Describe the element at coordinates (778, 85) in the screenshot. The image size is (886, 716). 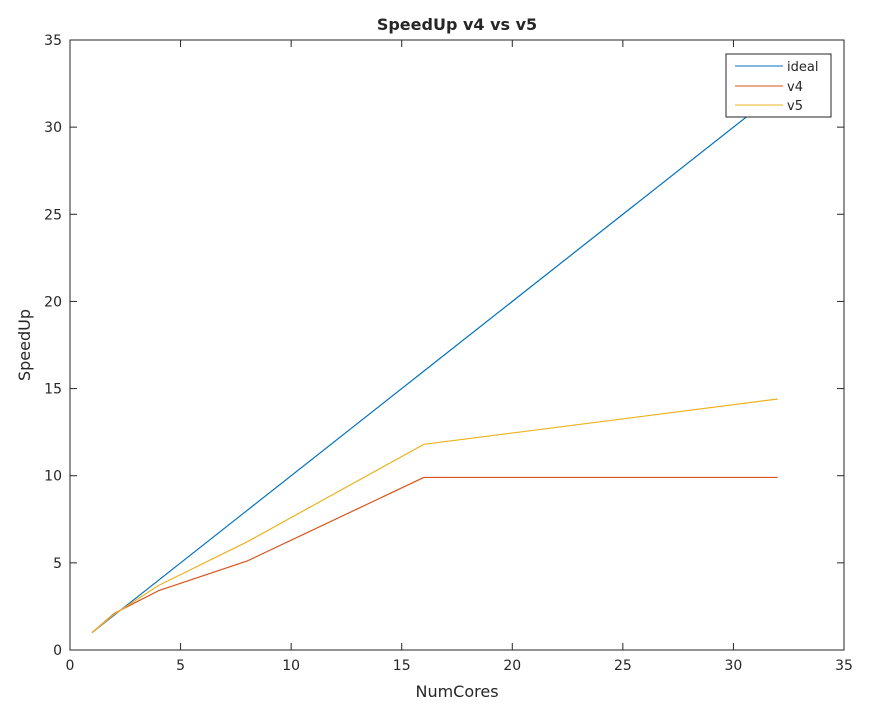
I see `legend: ideal v4 v5` at that location.